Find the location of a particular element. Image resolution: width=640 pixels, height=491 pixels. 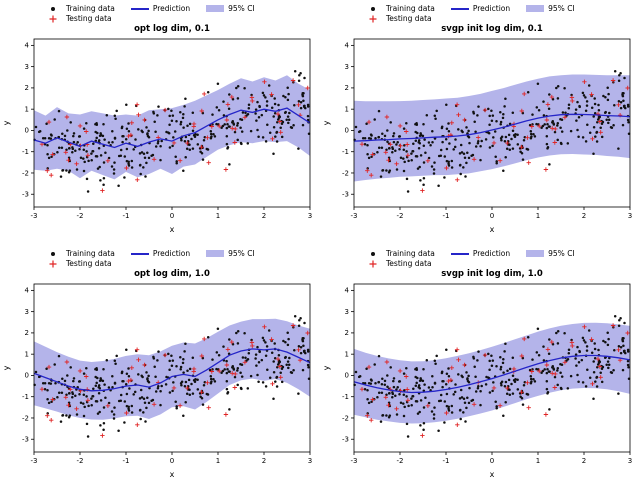

plot-title: svgp init log dim, 0.1 is located at coordinates (492, 29).